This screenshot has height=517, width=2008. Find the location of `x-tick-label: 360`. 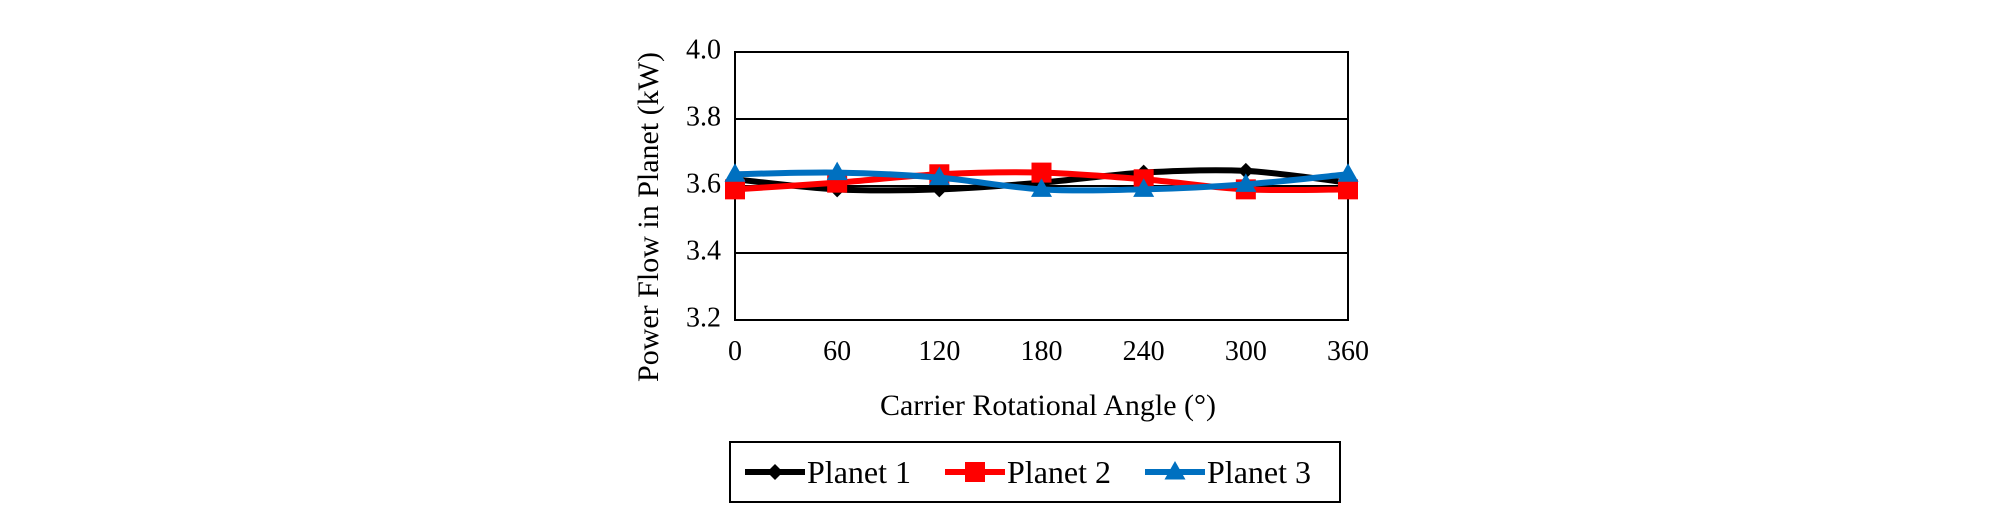

x-tick-label: 360 is located at coordinates (1348, 351).